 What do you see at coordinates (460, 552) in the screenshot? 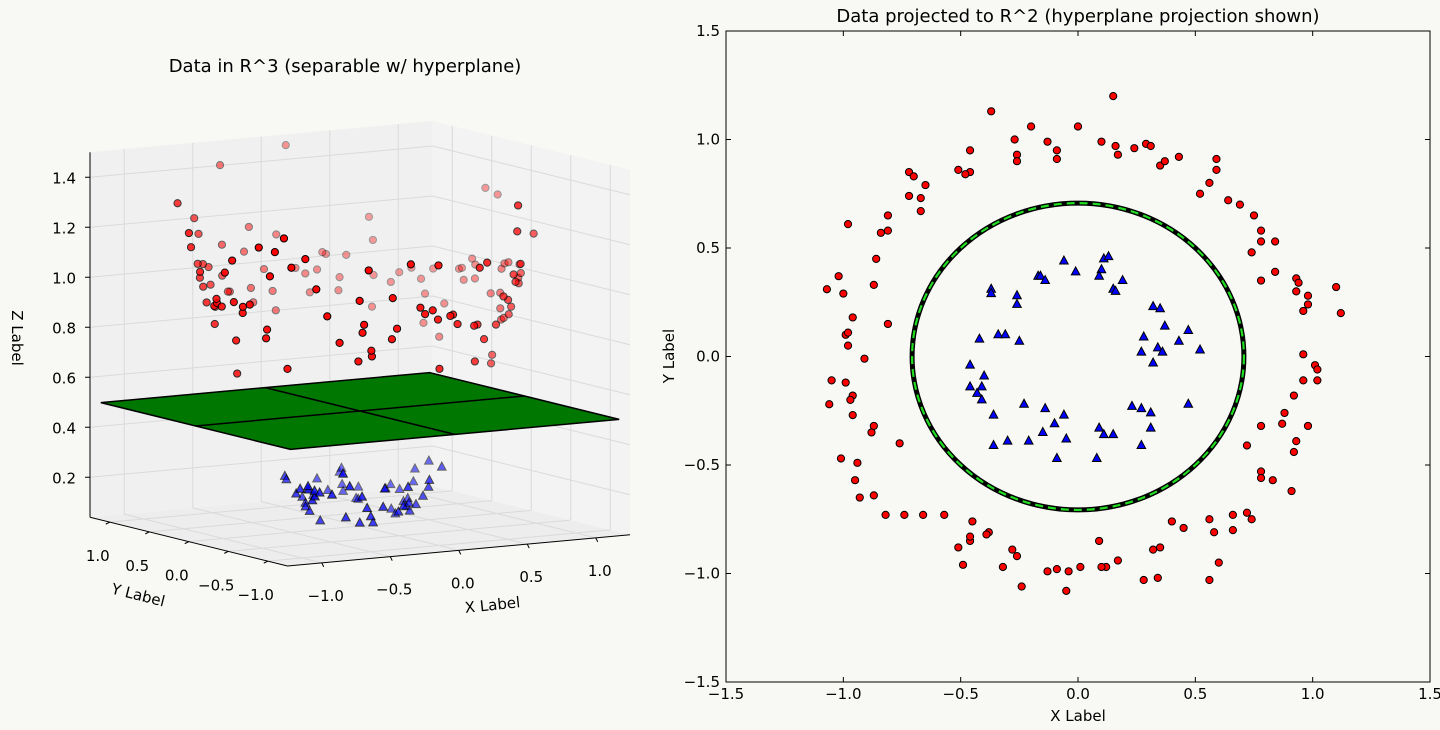
I see `x-tick-mark-3d` at bounding box center [460, 552].